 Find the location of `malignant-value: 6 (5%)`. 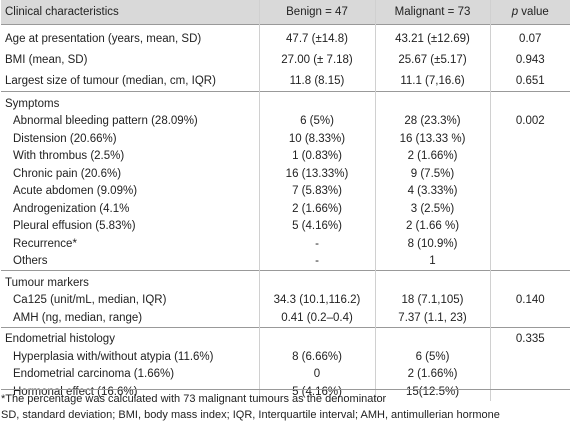

malignant-value: 6 (5%) is located at coordinates (432, 357).